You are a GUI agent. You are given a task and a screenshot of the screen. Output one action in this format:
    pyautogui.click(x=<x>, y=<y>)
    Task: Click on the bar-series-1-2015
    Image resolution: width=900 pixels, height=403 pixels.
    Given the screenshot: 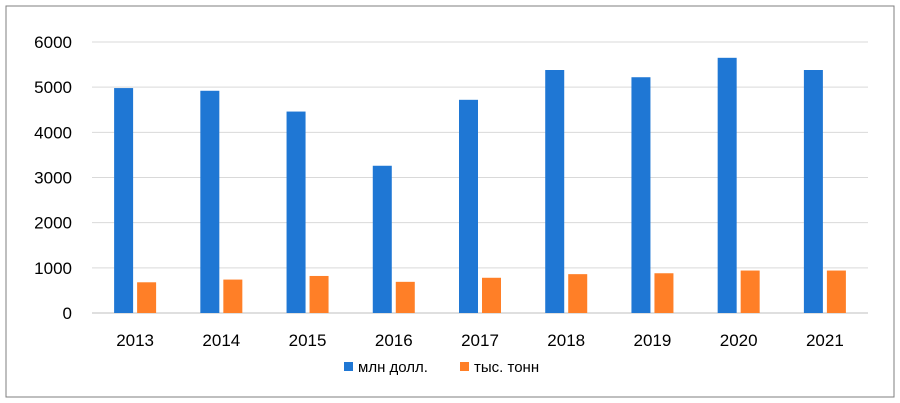 What is the action you would take?
    pyautogui.click(x=296, y=212)
    